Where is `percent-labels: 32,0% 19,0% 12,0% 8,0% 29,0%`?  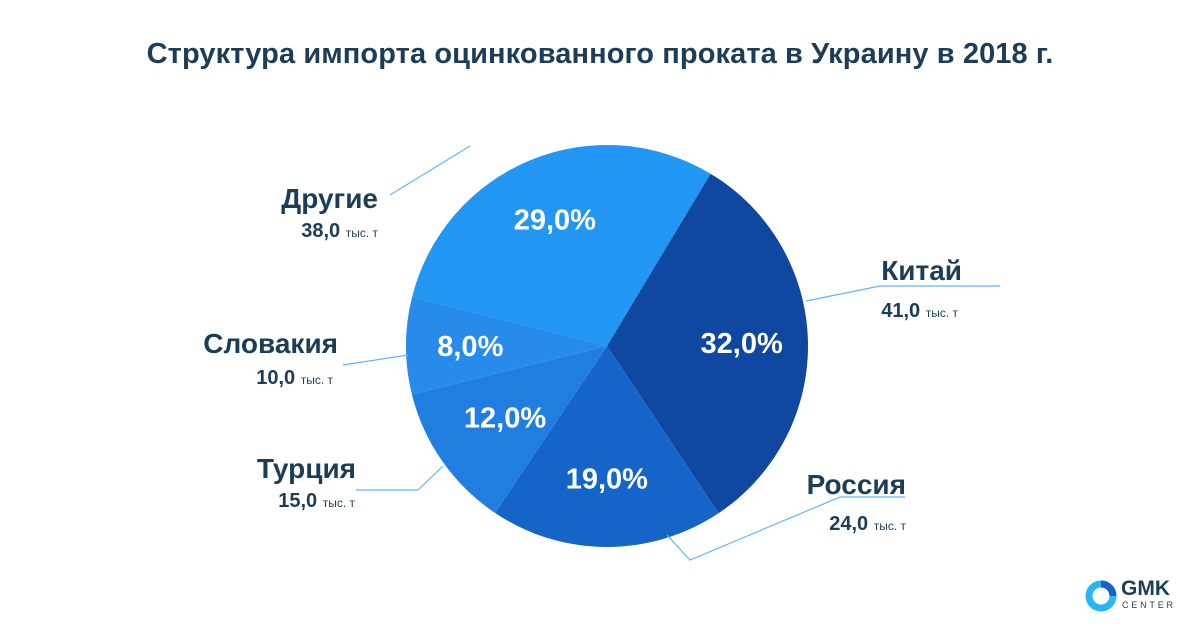
percent-labels: 32,0% 19,0% 12,0% 8,0% 29,0% is located at coordinates (610, 350).